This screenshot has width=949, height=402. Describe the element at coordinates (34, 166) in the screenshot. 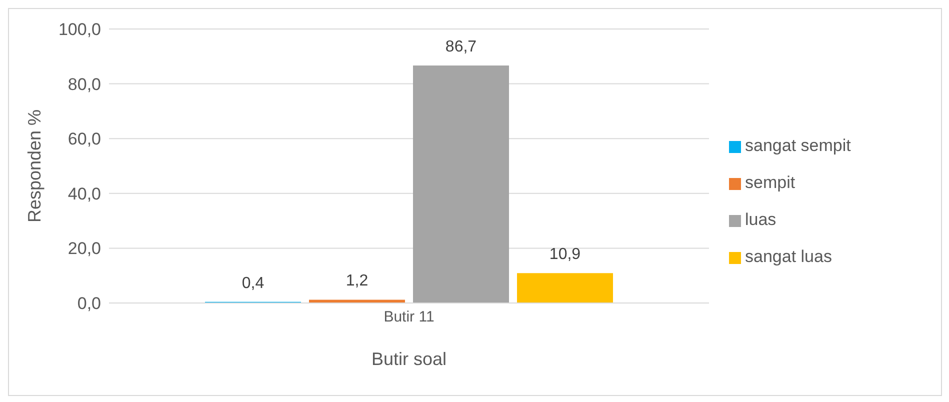

I see `y-axis-title: Responden %` at that location.